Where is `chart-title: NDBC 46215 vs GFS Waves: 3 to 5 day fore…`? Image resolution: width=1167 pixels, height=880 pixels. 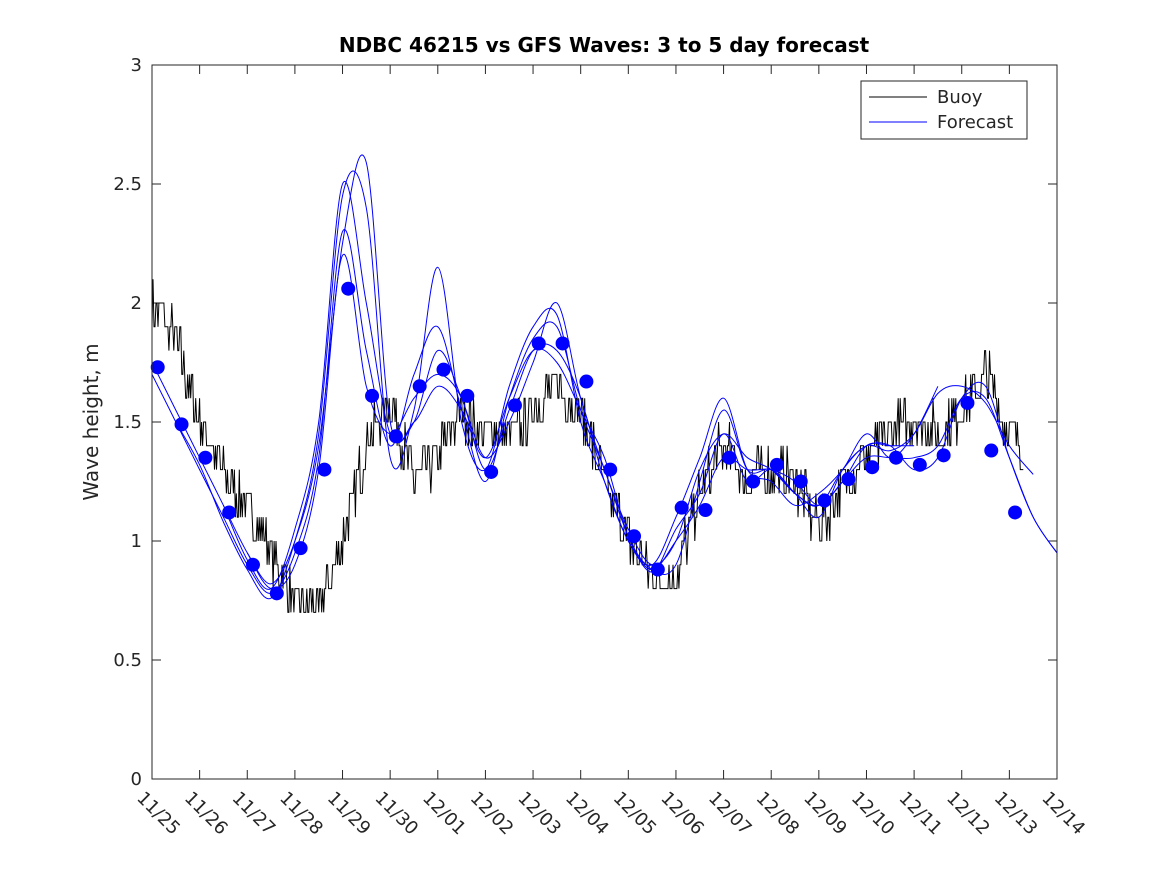
chart-title: NDBC 46215 vs GFS Waves: 3 to 5 day fore… is located at coordinates (604, 45).